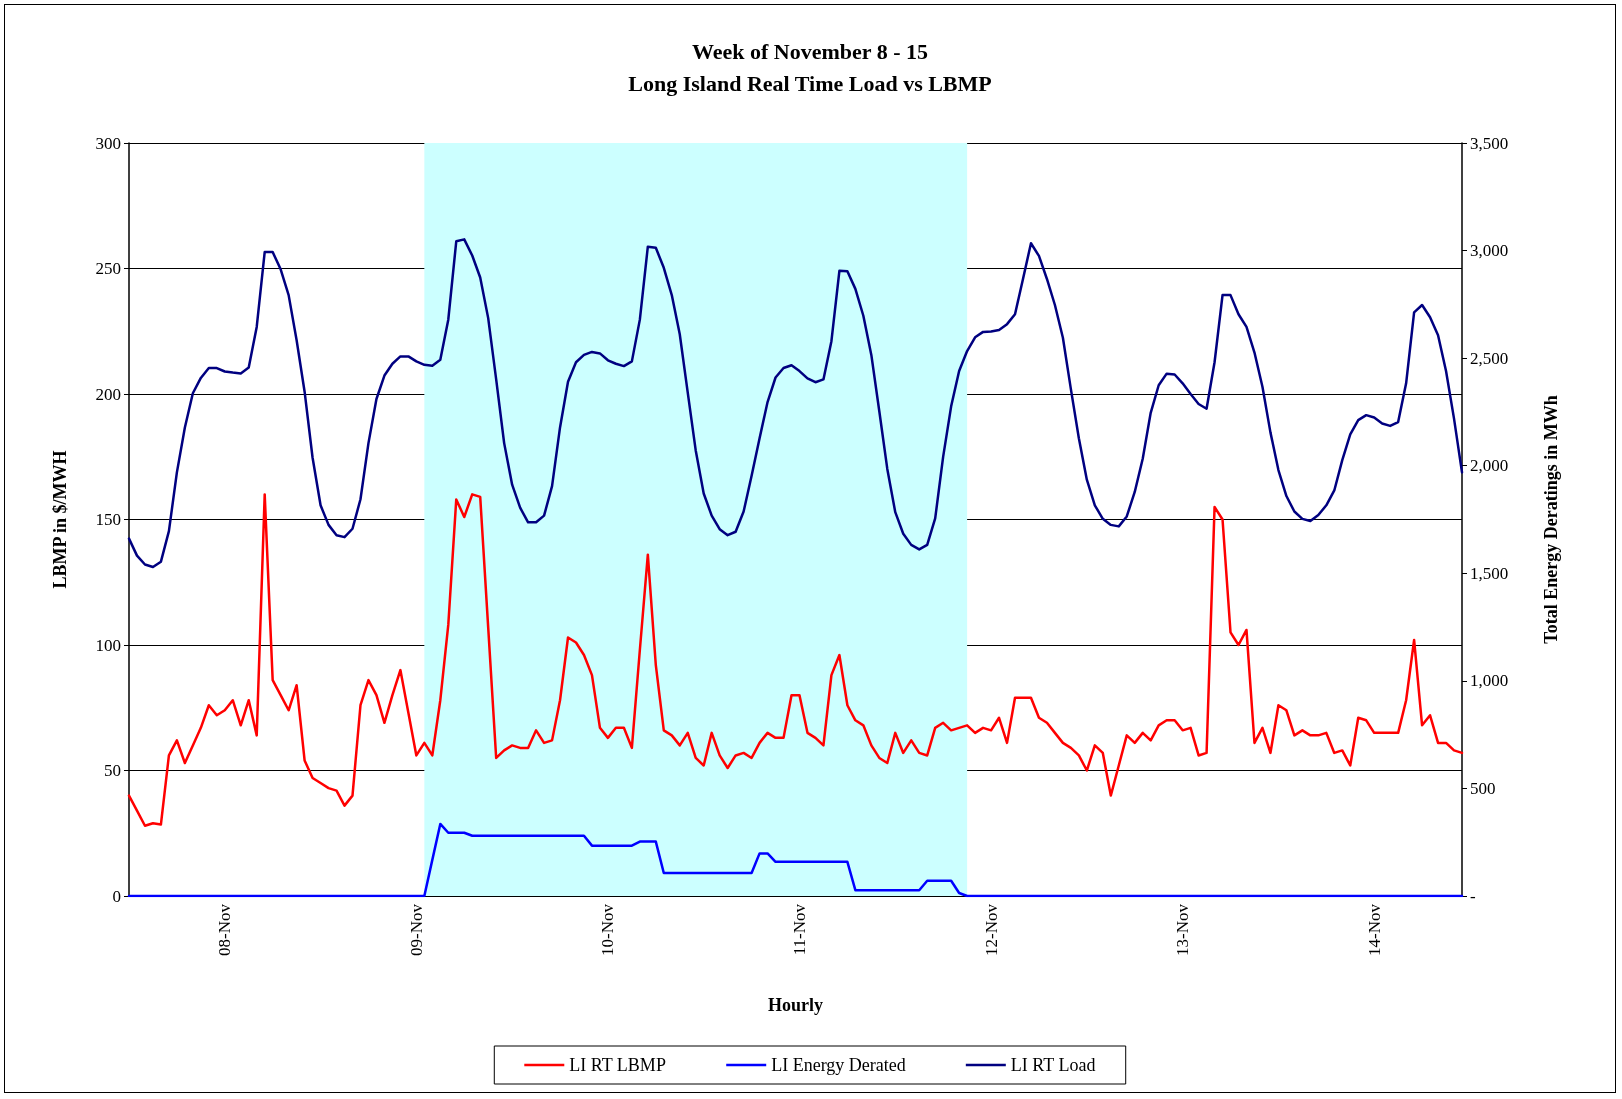  Describe the element at coordinates (108, 143) in the screenshot. I see `y-tick-label: 300` at that location.